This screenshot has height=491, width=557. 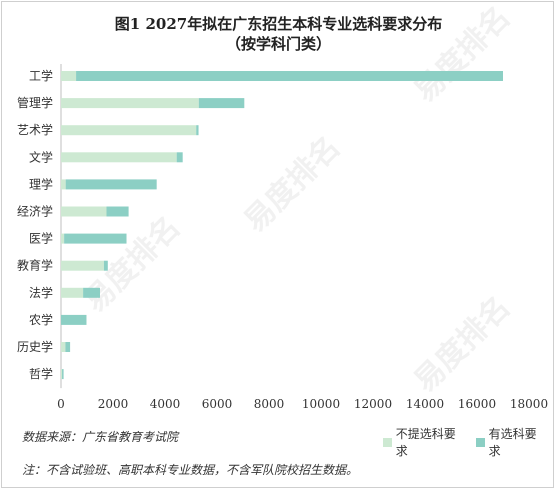 I want to click on footnote: 注：不含试验班、高职本科专业数据，不含军队院校招生数据。, so click(x=190, y=470).